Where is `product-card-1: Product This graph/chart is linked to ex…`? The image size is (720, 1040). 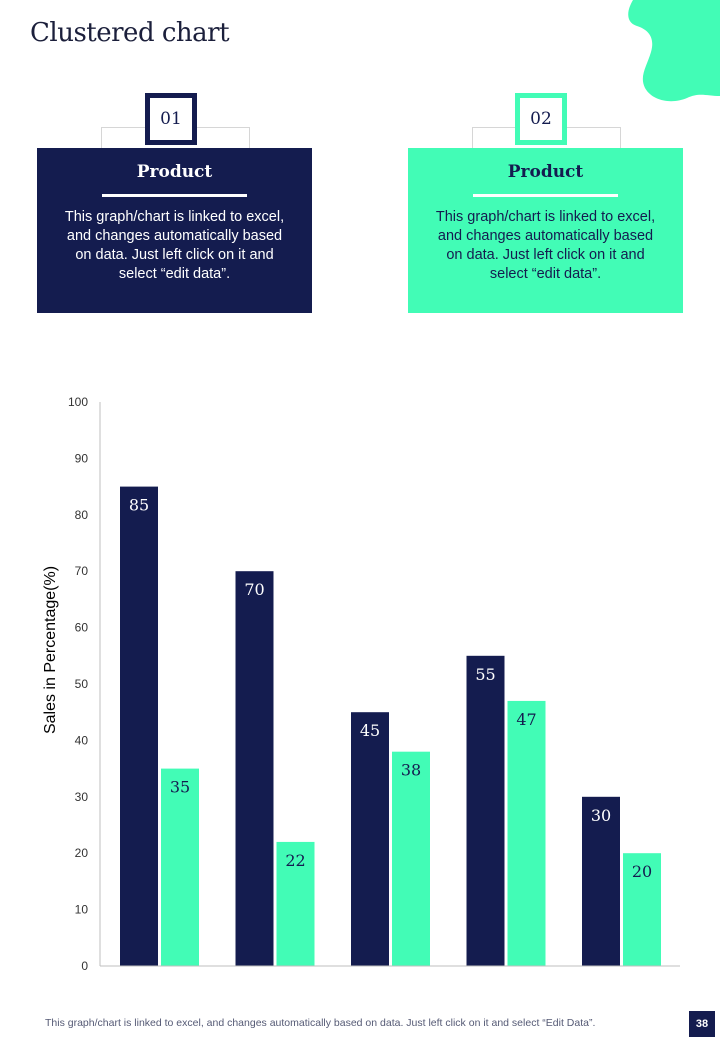
product-card-1: Product This graph/chart is linked to ex… is located at coordinates (174, 230).